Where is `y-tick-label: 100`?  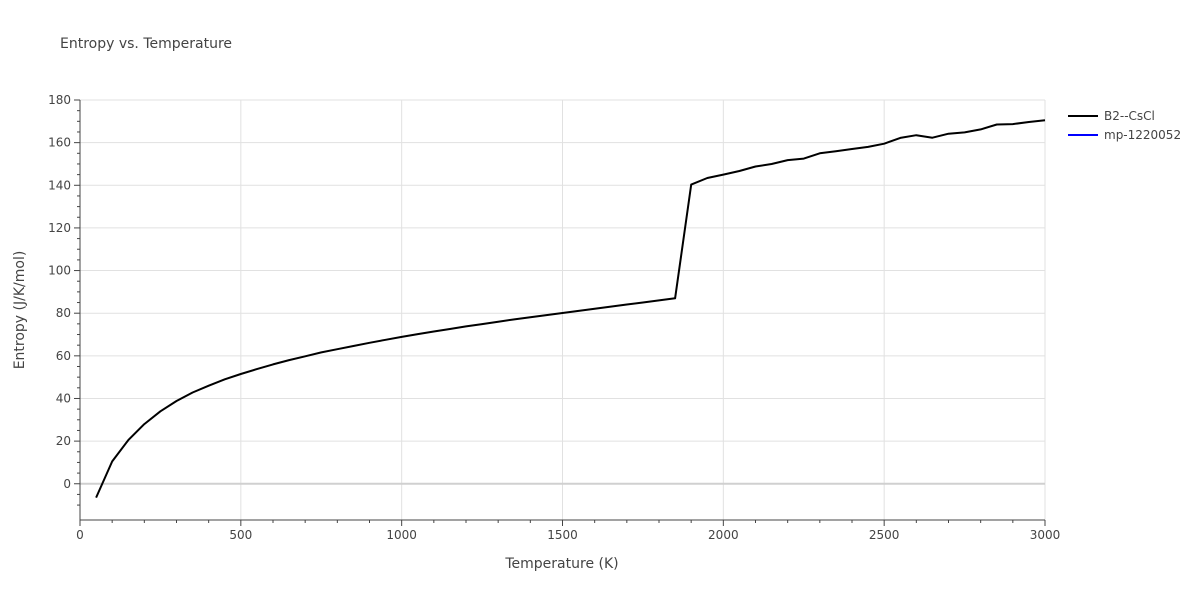
y-tick-label: 100 is located at coordinates (59, 271).